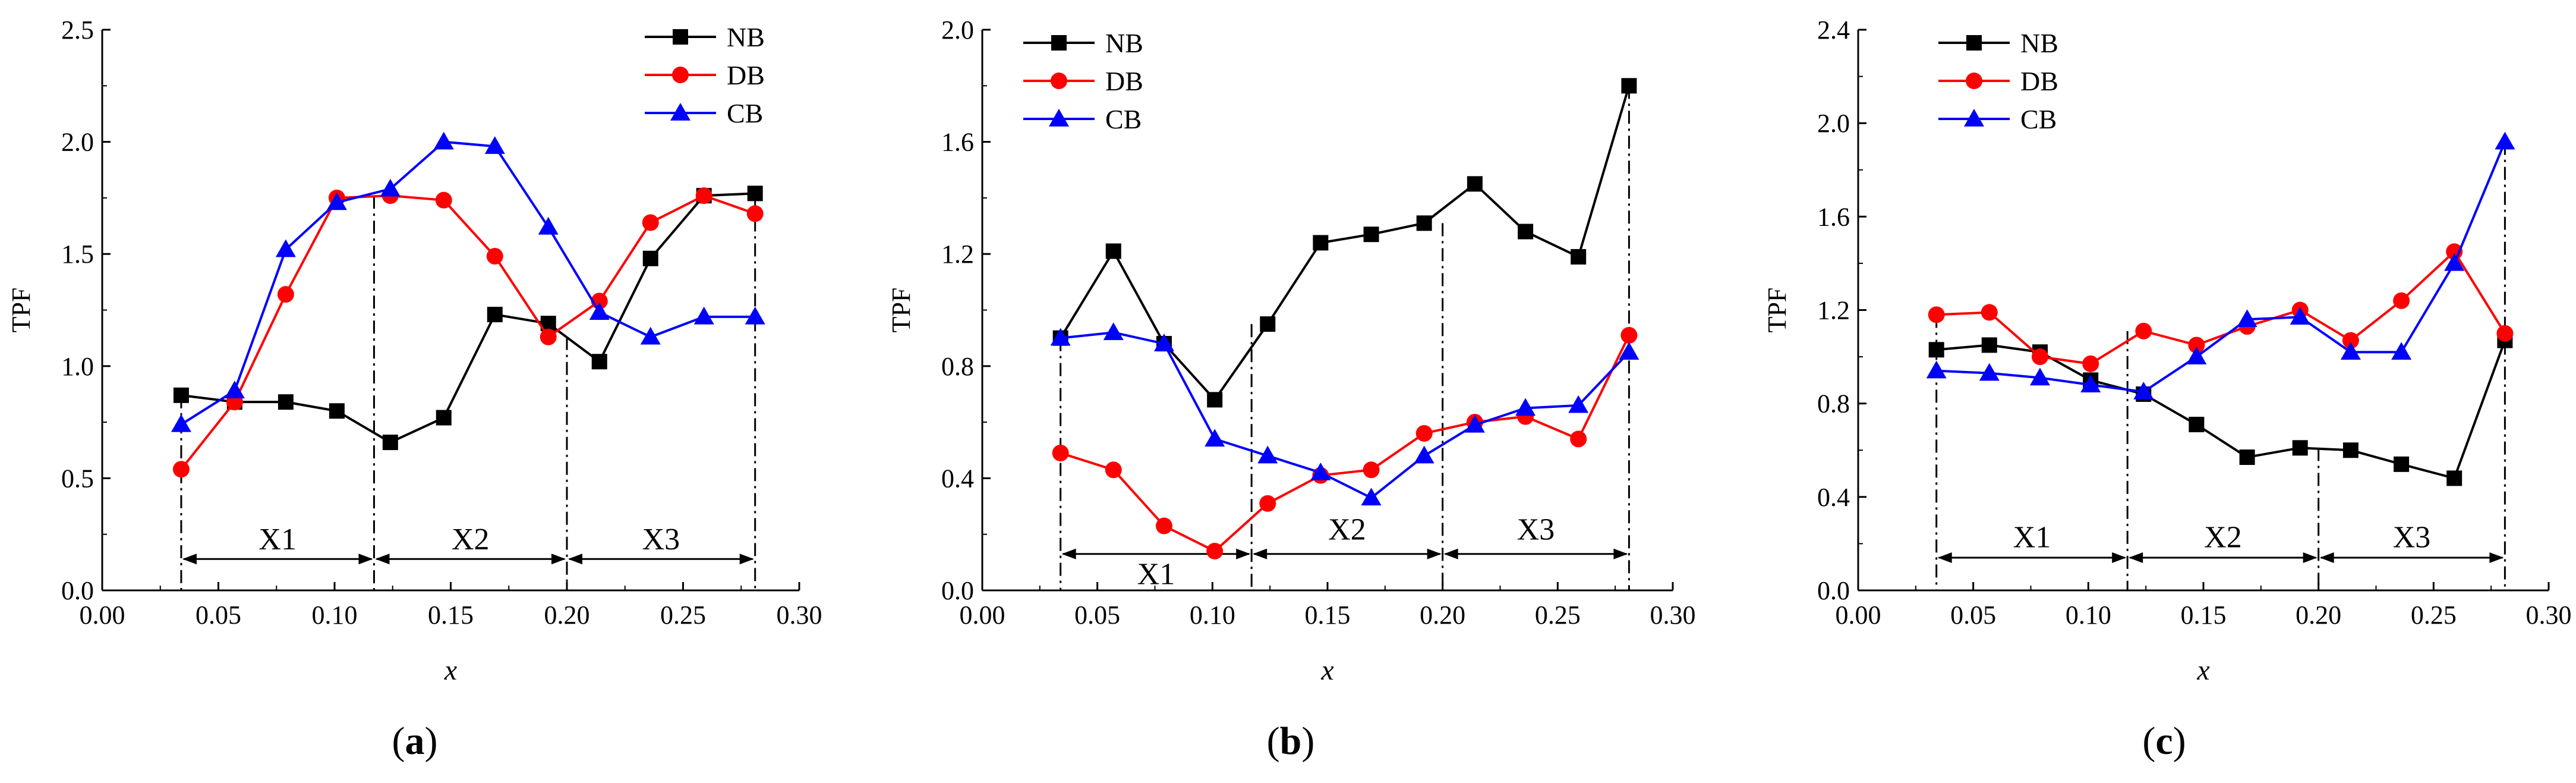 Image resolution: width=2576 pixels, height=783 pixels. Describe the element at coordinates (1834, 30) in the screenshot. I see `y-tick-label: 2.4` at that location.